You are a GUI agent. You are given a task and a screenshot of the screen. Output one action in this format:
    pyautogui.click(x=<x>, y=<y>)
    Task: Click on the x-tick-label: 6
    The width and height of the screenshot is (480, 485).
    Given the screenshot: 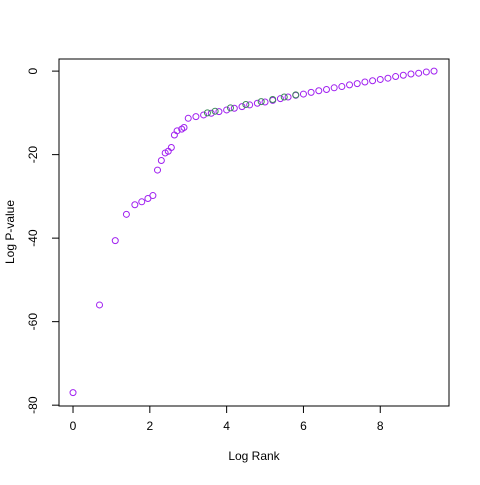 What is the action you would take?
    pyautogui.click(x=303, y=426)
    